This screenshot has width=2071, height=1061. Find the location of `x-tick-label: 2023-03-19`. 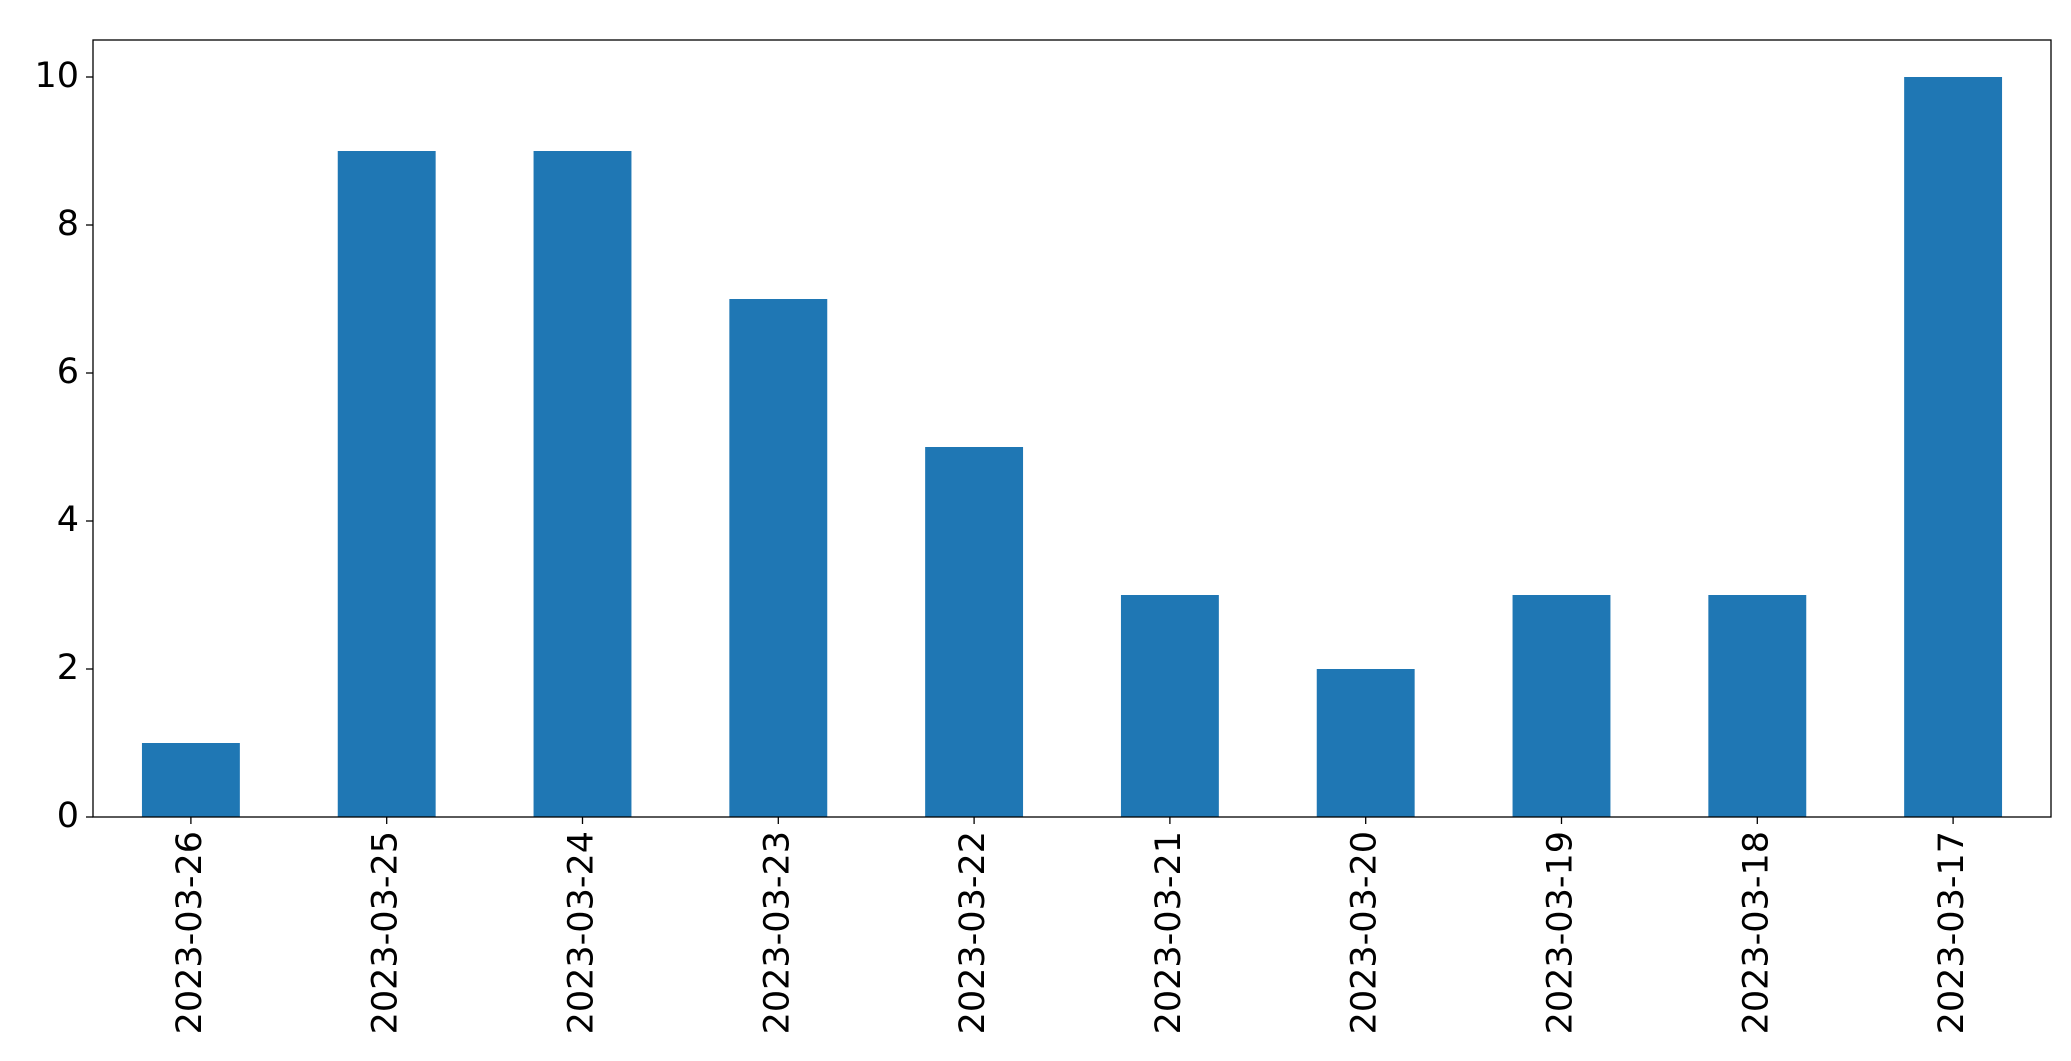

x-tick-label: 2023-03-19 is located at coordinates (1561, 932).